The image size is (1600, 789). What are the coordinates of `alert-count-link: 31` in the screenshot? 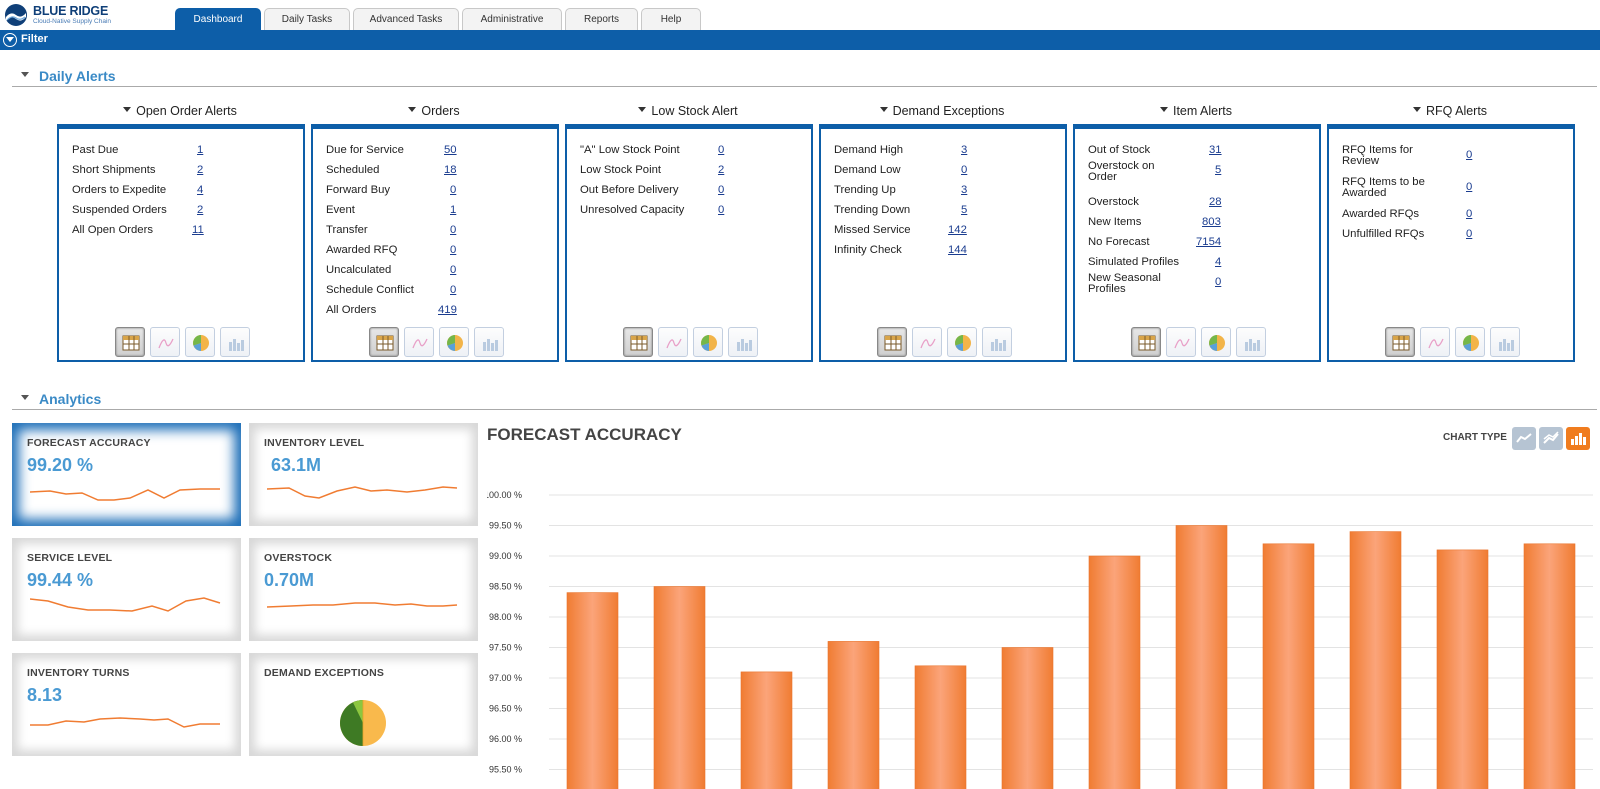 It's located at (1215, 150).